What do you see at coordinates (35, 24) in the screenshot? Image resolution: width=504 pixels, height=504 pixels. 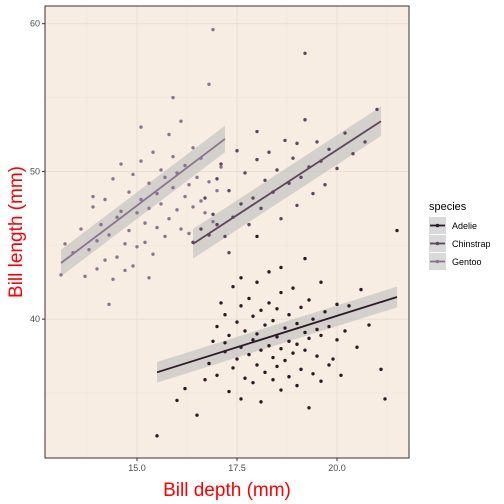 I see `y-tick-label-2: 60` at bounding box center [35, 24].